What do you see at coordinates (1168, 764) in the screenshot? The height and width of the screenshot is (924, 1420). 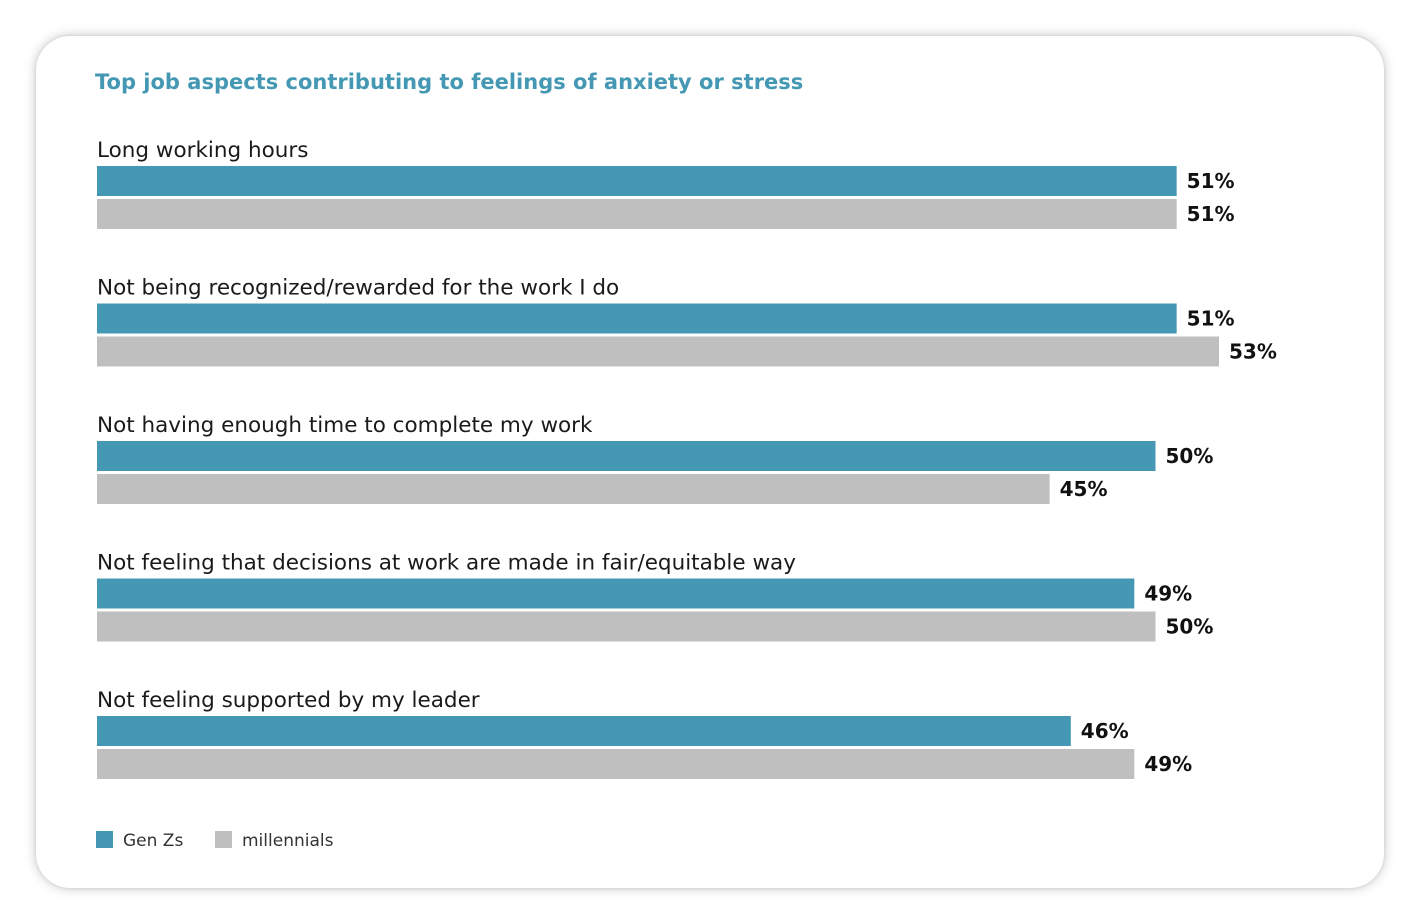 I see `value-label-millennials: 49%` at bounding box center [1168, 764].